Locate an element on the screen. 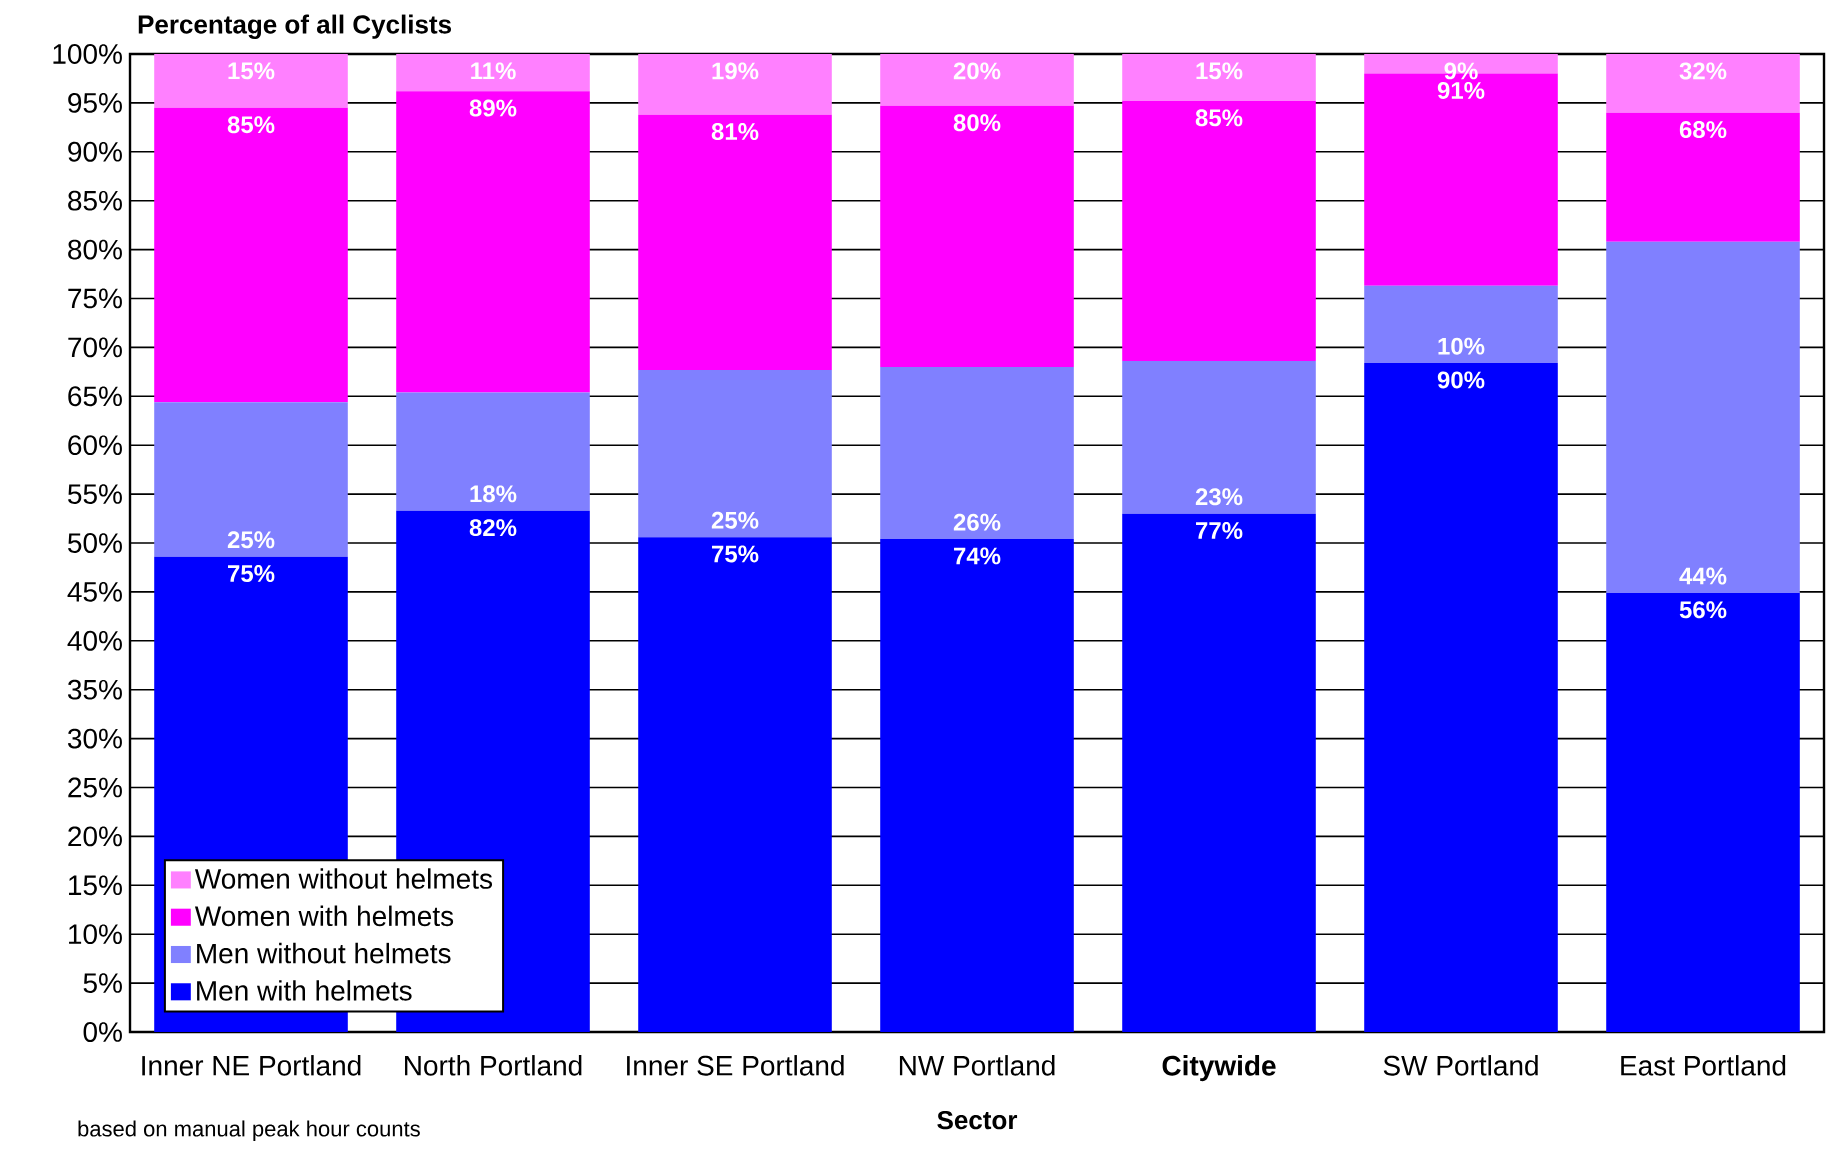 The image size is (1829, 1152). annotation: 11% is located at coordinates (493, 71).